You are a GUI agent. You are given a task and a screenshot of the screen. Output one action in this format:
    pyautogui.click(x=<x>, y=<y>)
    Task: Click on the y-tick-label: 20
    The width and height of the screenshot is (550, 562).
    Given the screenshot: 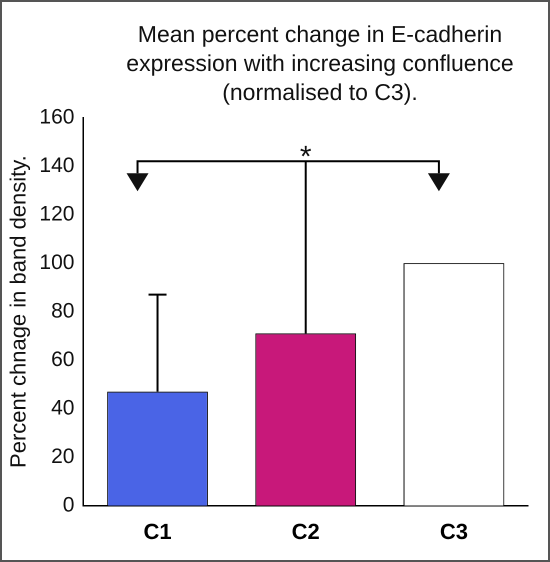 What is the action you would take?
    pyautogui.click(x=62, y=456)
    